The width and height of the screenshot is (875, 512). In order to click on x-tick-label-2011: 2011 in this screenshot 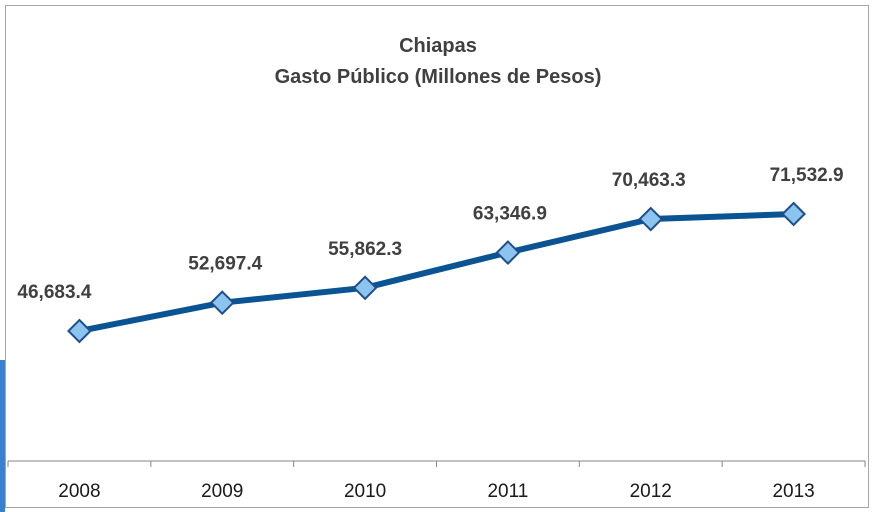, I will do `click(507, 491)`.